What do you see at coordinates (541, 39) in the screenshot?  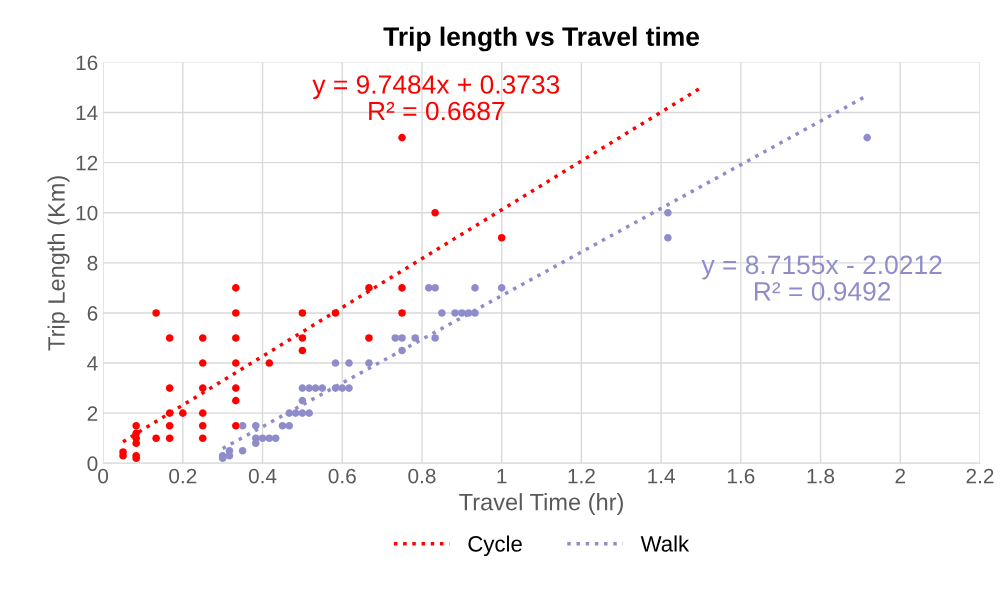 I see `chart-title: Trip length vs Travel time` at bounding box center [541, 39].